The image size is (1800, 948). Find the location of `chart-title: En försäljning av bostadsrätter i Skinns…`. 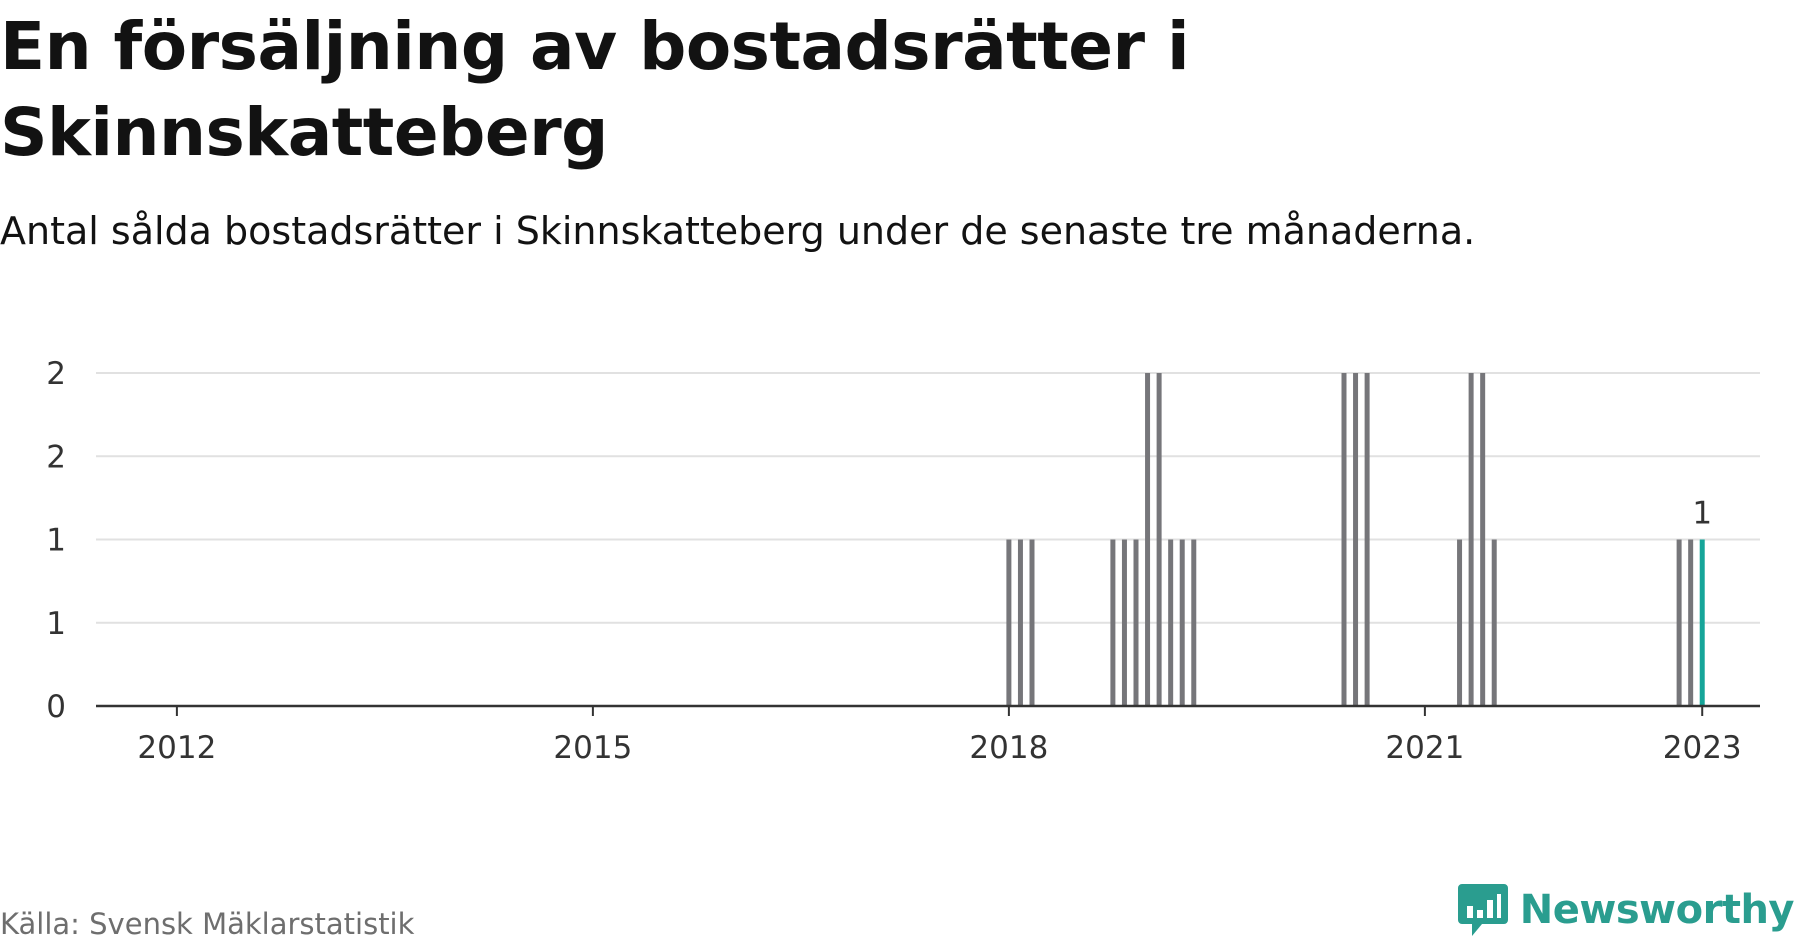

chart-title: En försäljning av bostadsrätter i Skinns… is located at coordinates (595, 89).